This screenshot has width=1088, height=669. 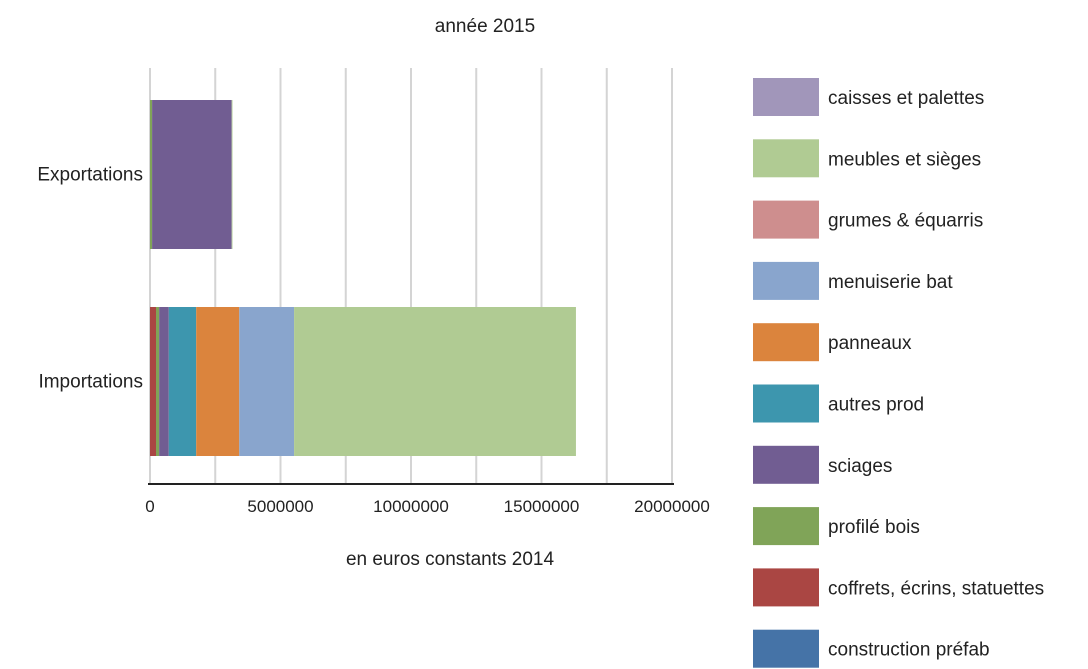 What do you see at coordinates (890, 282) in the screenshot?
I see `legend-label: menuiserie bat` at bounding box center [890, 282].